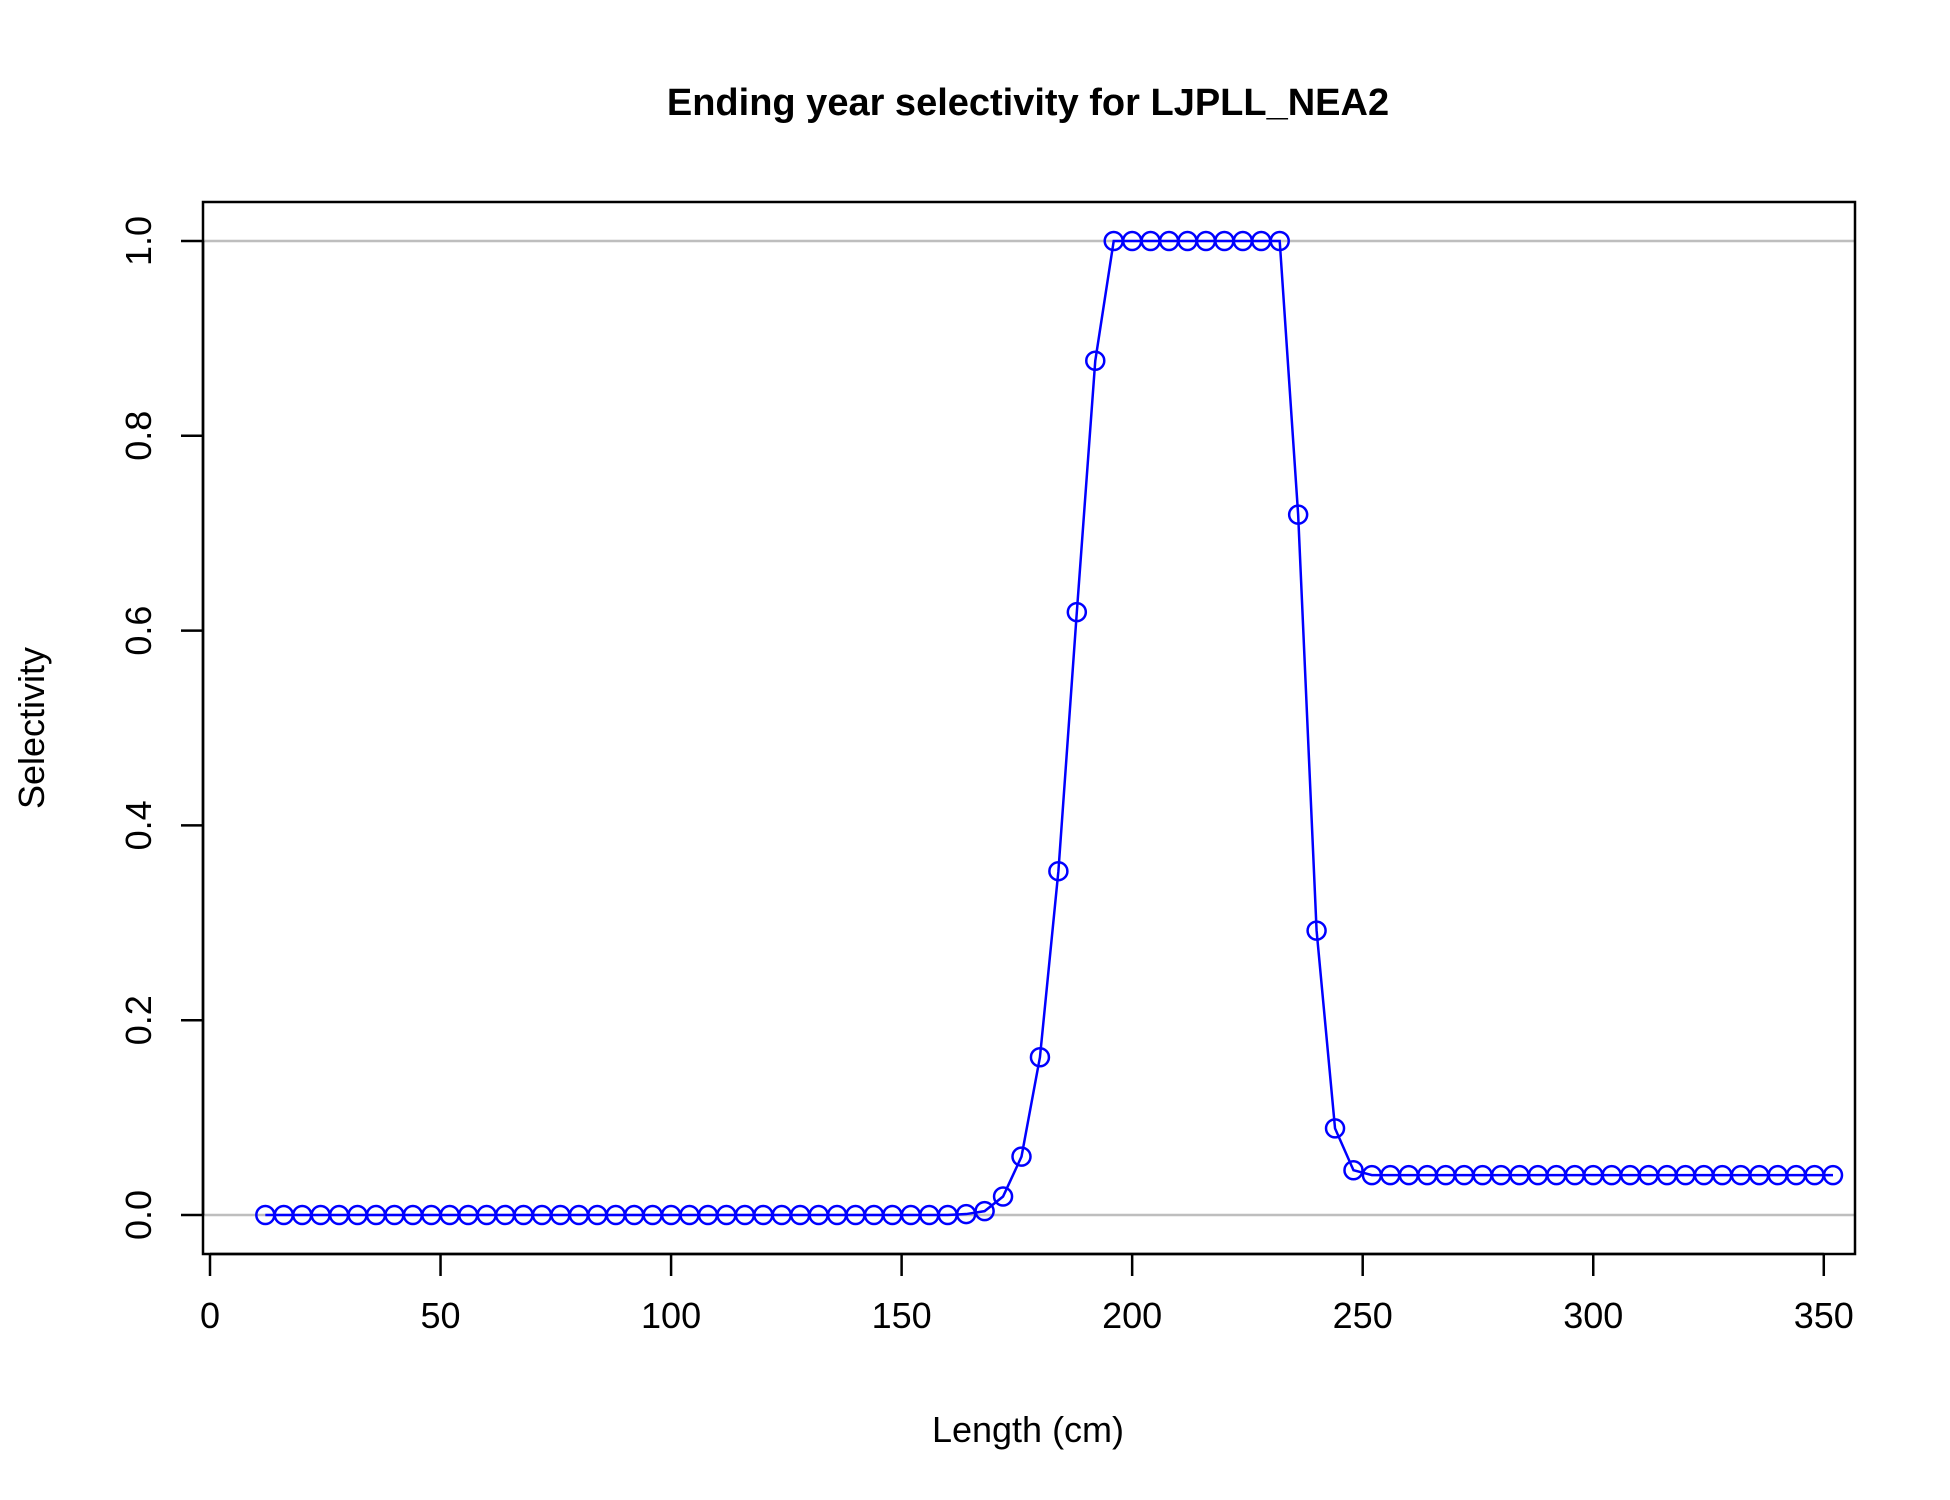  I want to click on x-tick-label-1: 50, so click(441, 1315).